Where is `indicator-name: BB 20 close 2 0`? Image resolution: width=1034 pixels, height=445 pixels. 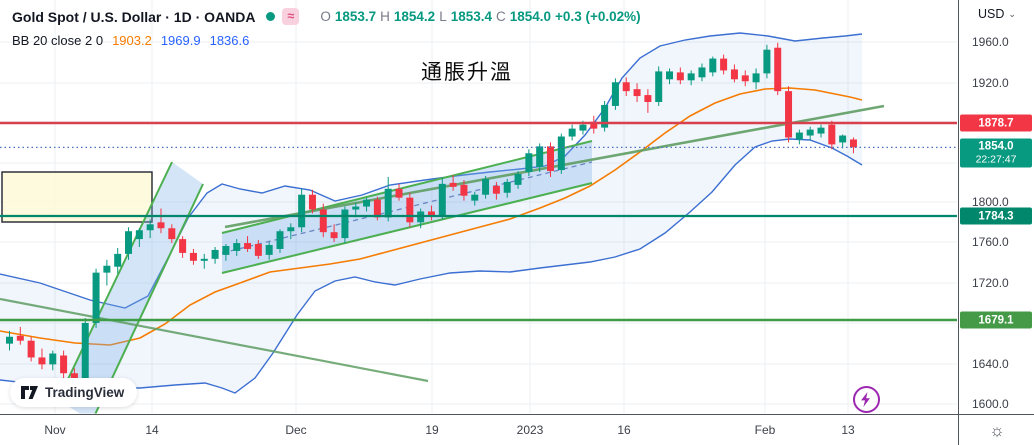 indicator-name: BB 20 close 2 0 is located at coordinates (58, 40).